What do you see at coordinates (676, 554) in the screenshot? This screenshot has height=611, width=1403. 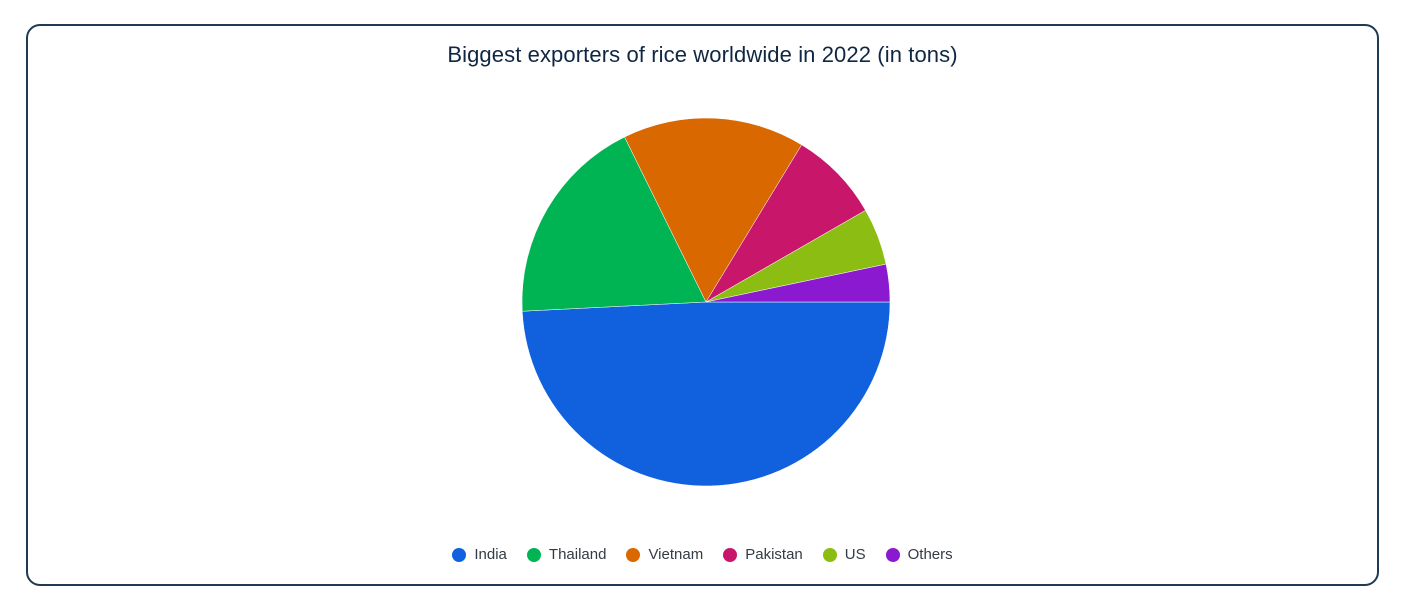 I see `legend-label: Vietnam` at bounding box center [676, 554].